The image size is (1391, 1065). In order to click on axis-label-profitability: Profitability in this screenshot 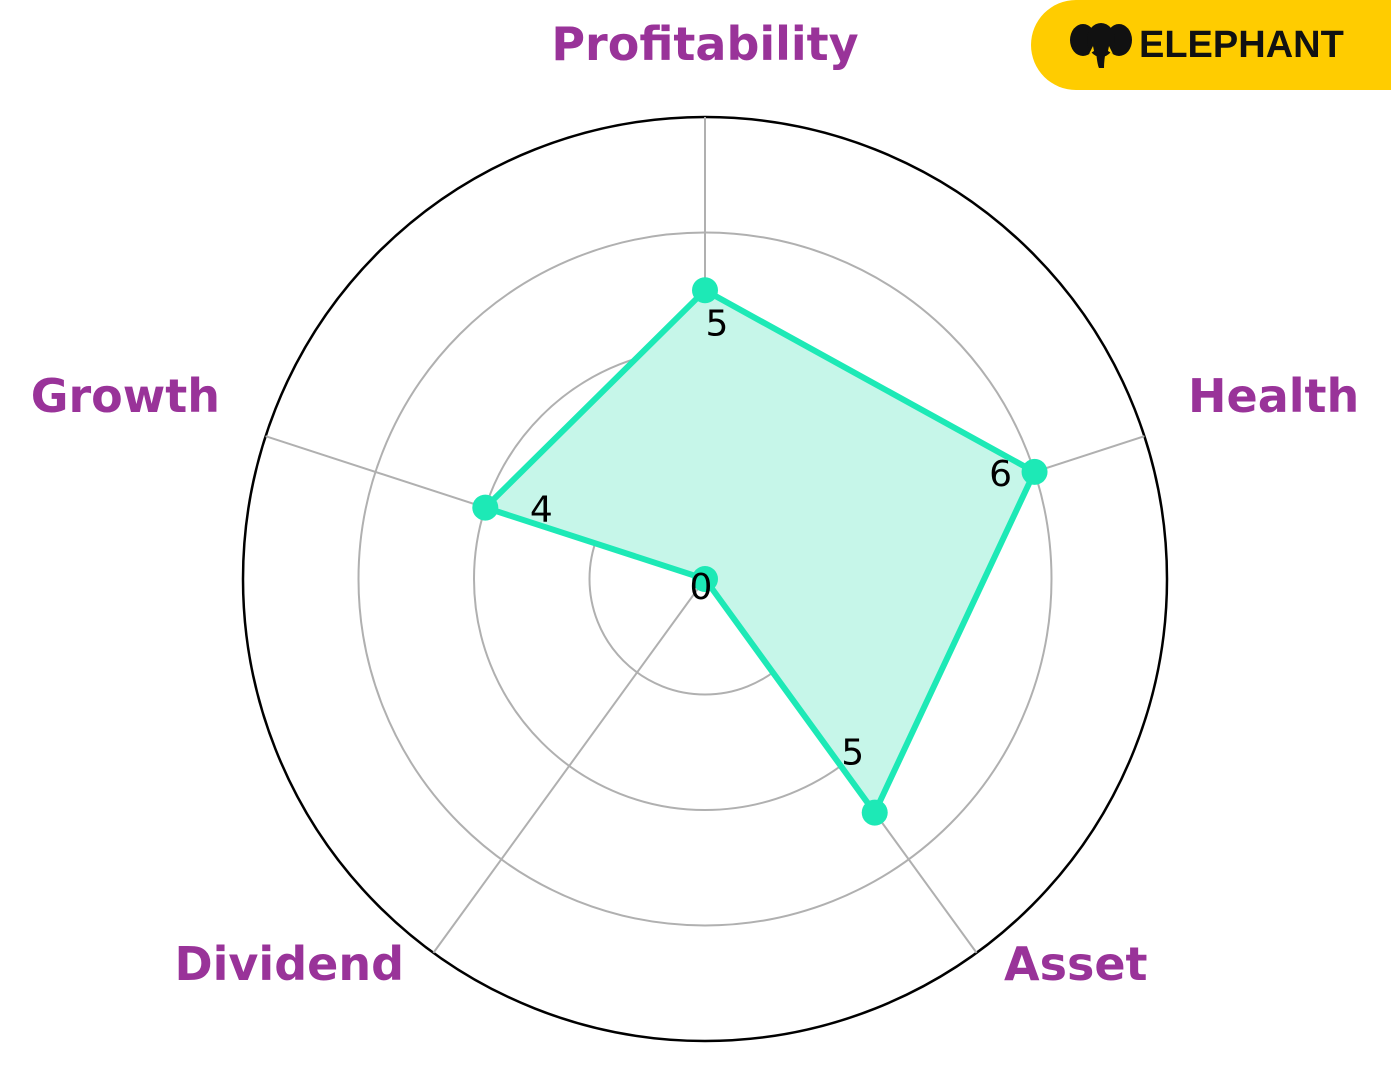, I will do `click(704, 44)`.